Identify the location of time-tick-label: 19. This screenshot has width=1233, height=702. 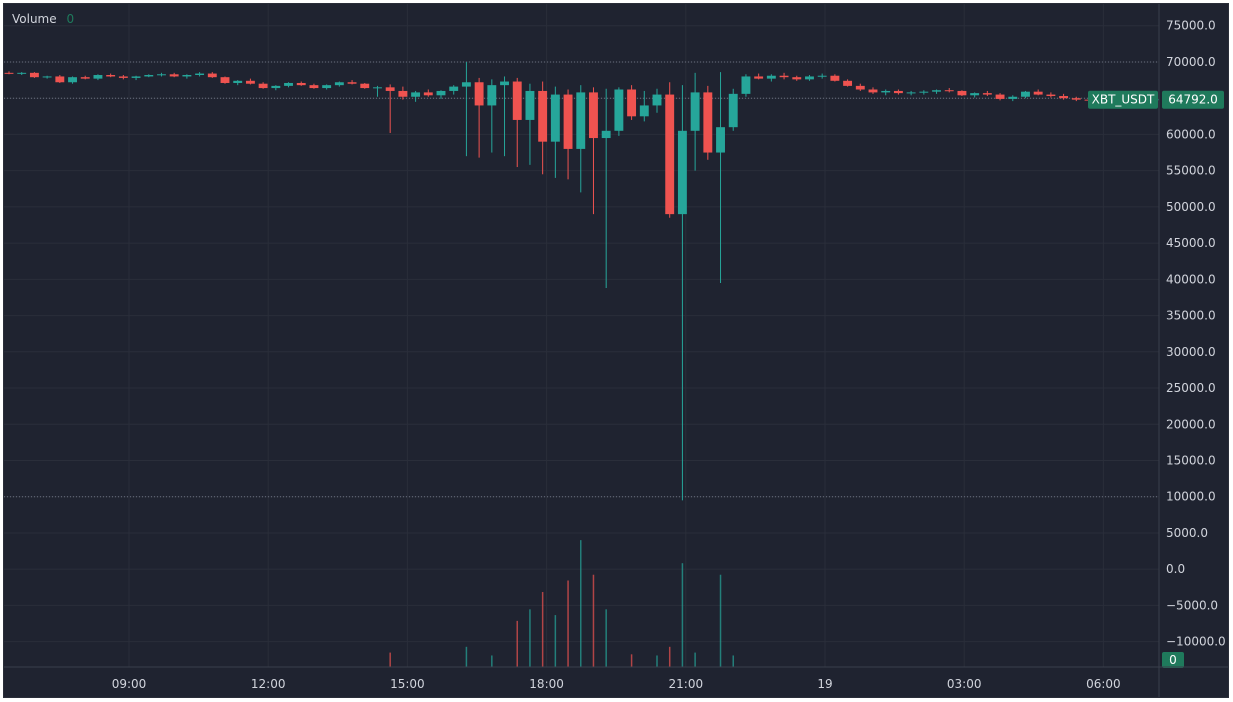
(824, 684).